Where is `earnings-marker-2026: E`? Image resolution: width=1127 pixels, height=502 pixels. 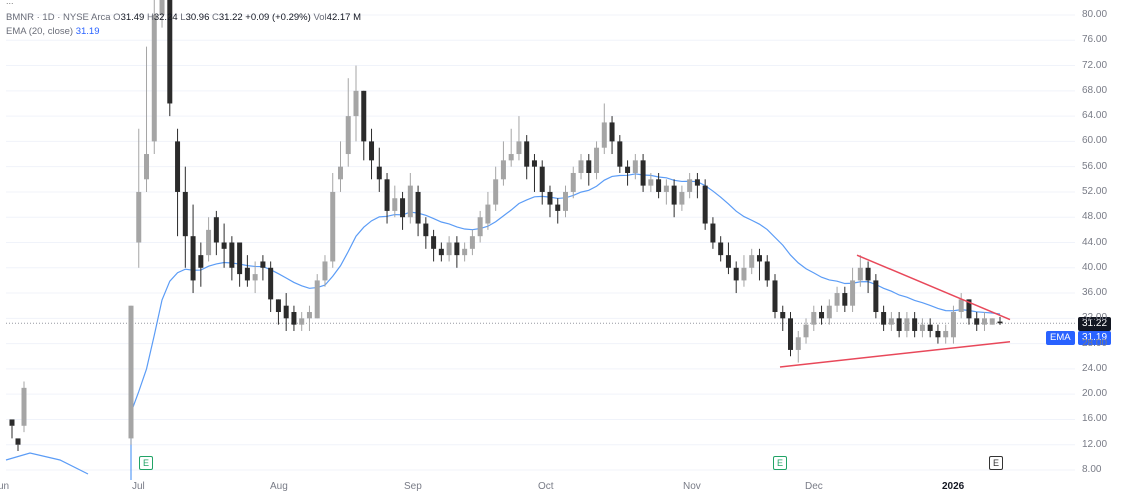 earnings-marker-2026: E is located at coordinates (996, 463).